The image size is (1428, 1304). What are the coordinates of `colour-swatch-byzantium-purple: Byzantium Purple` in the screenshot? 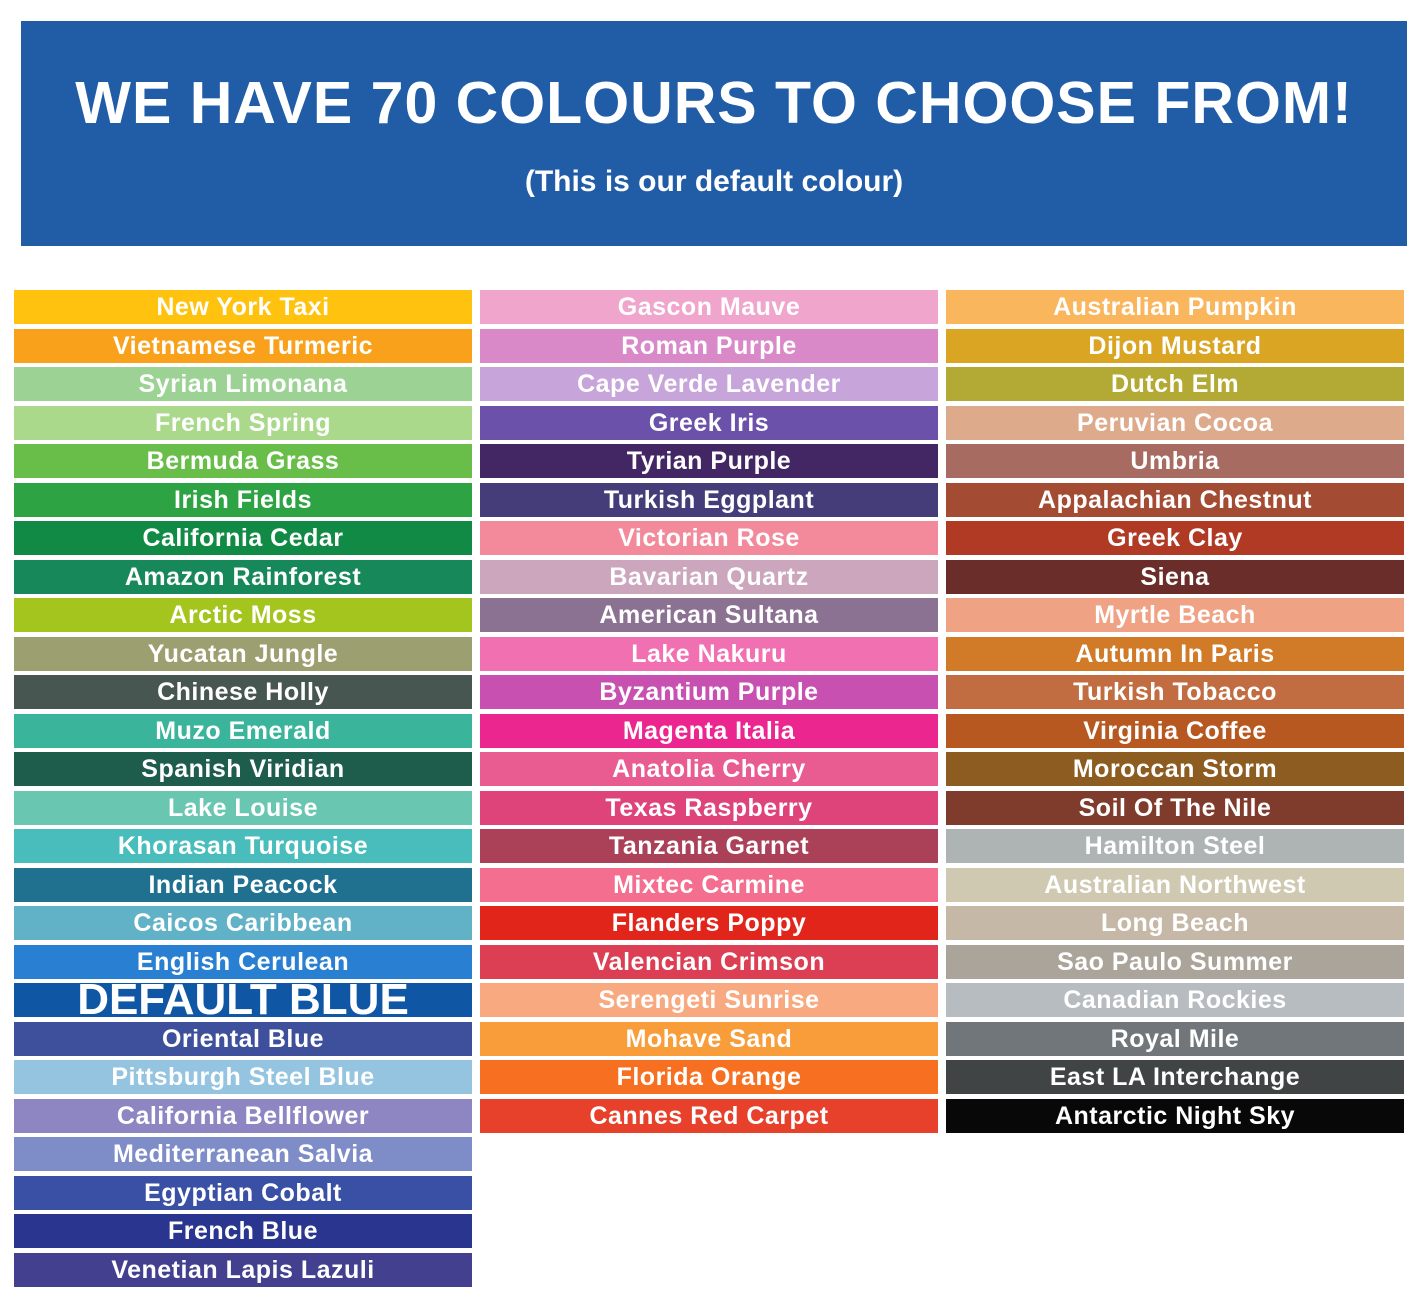 It's located at (709, 692).